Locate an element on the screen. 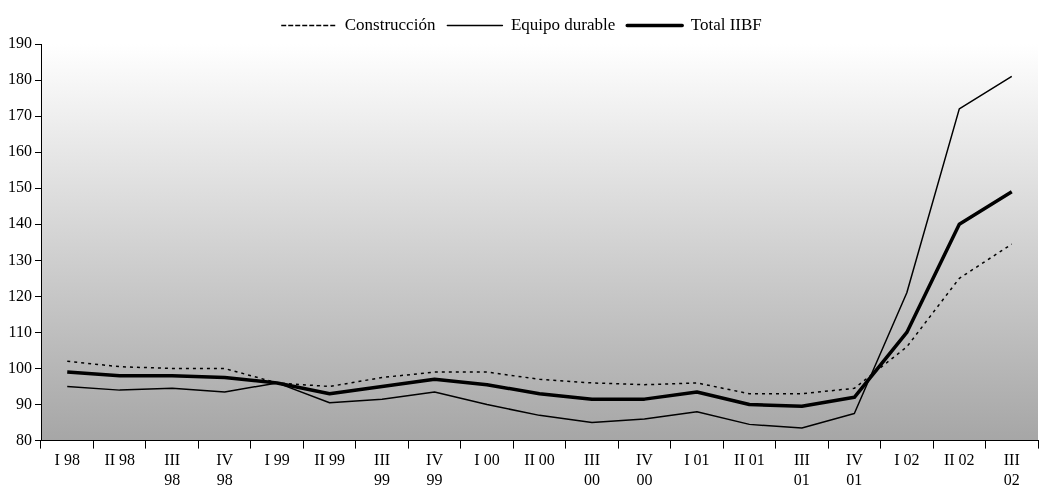 Image resolution: width=1050 pixels, height=493 pixels. x-tick-label: III 02 is located at coordinates (1011, 469).